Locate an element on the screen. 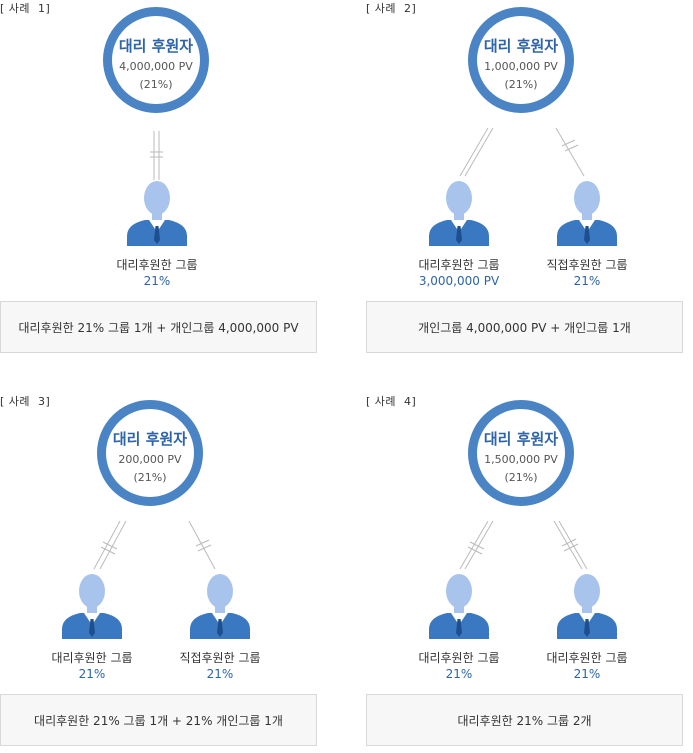 The height and width of the screenshot is (753, 693). group-value: 3,000,000 PV is located at coordinates (459, 281).